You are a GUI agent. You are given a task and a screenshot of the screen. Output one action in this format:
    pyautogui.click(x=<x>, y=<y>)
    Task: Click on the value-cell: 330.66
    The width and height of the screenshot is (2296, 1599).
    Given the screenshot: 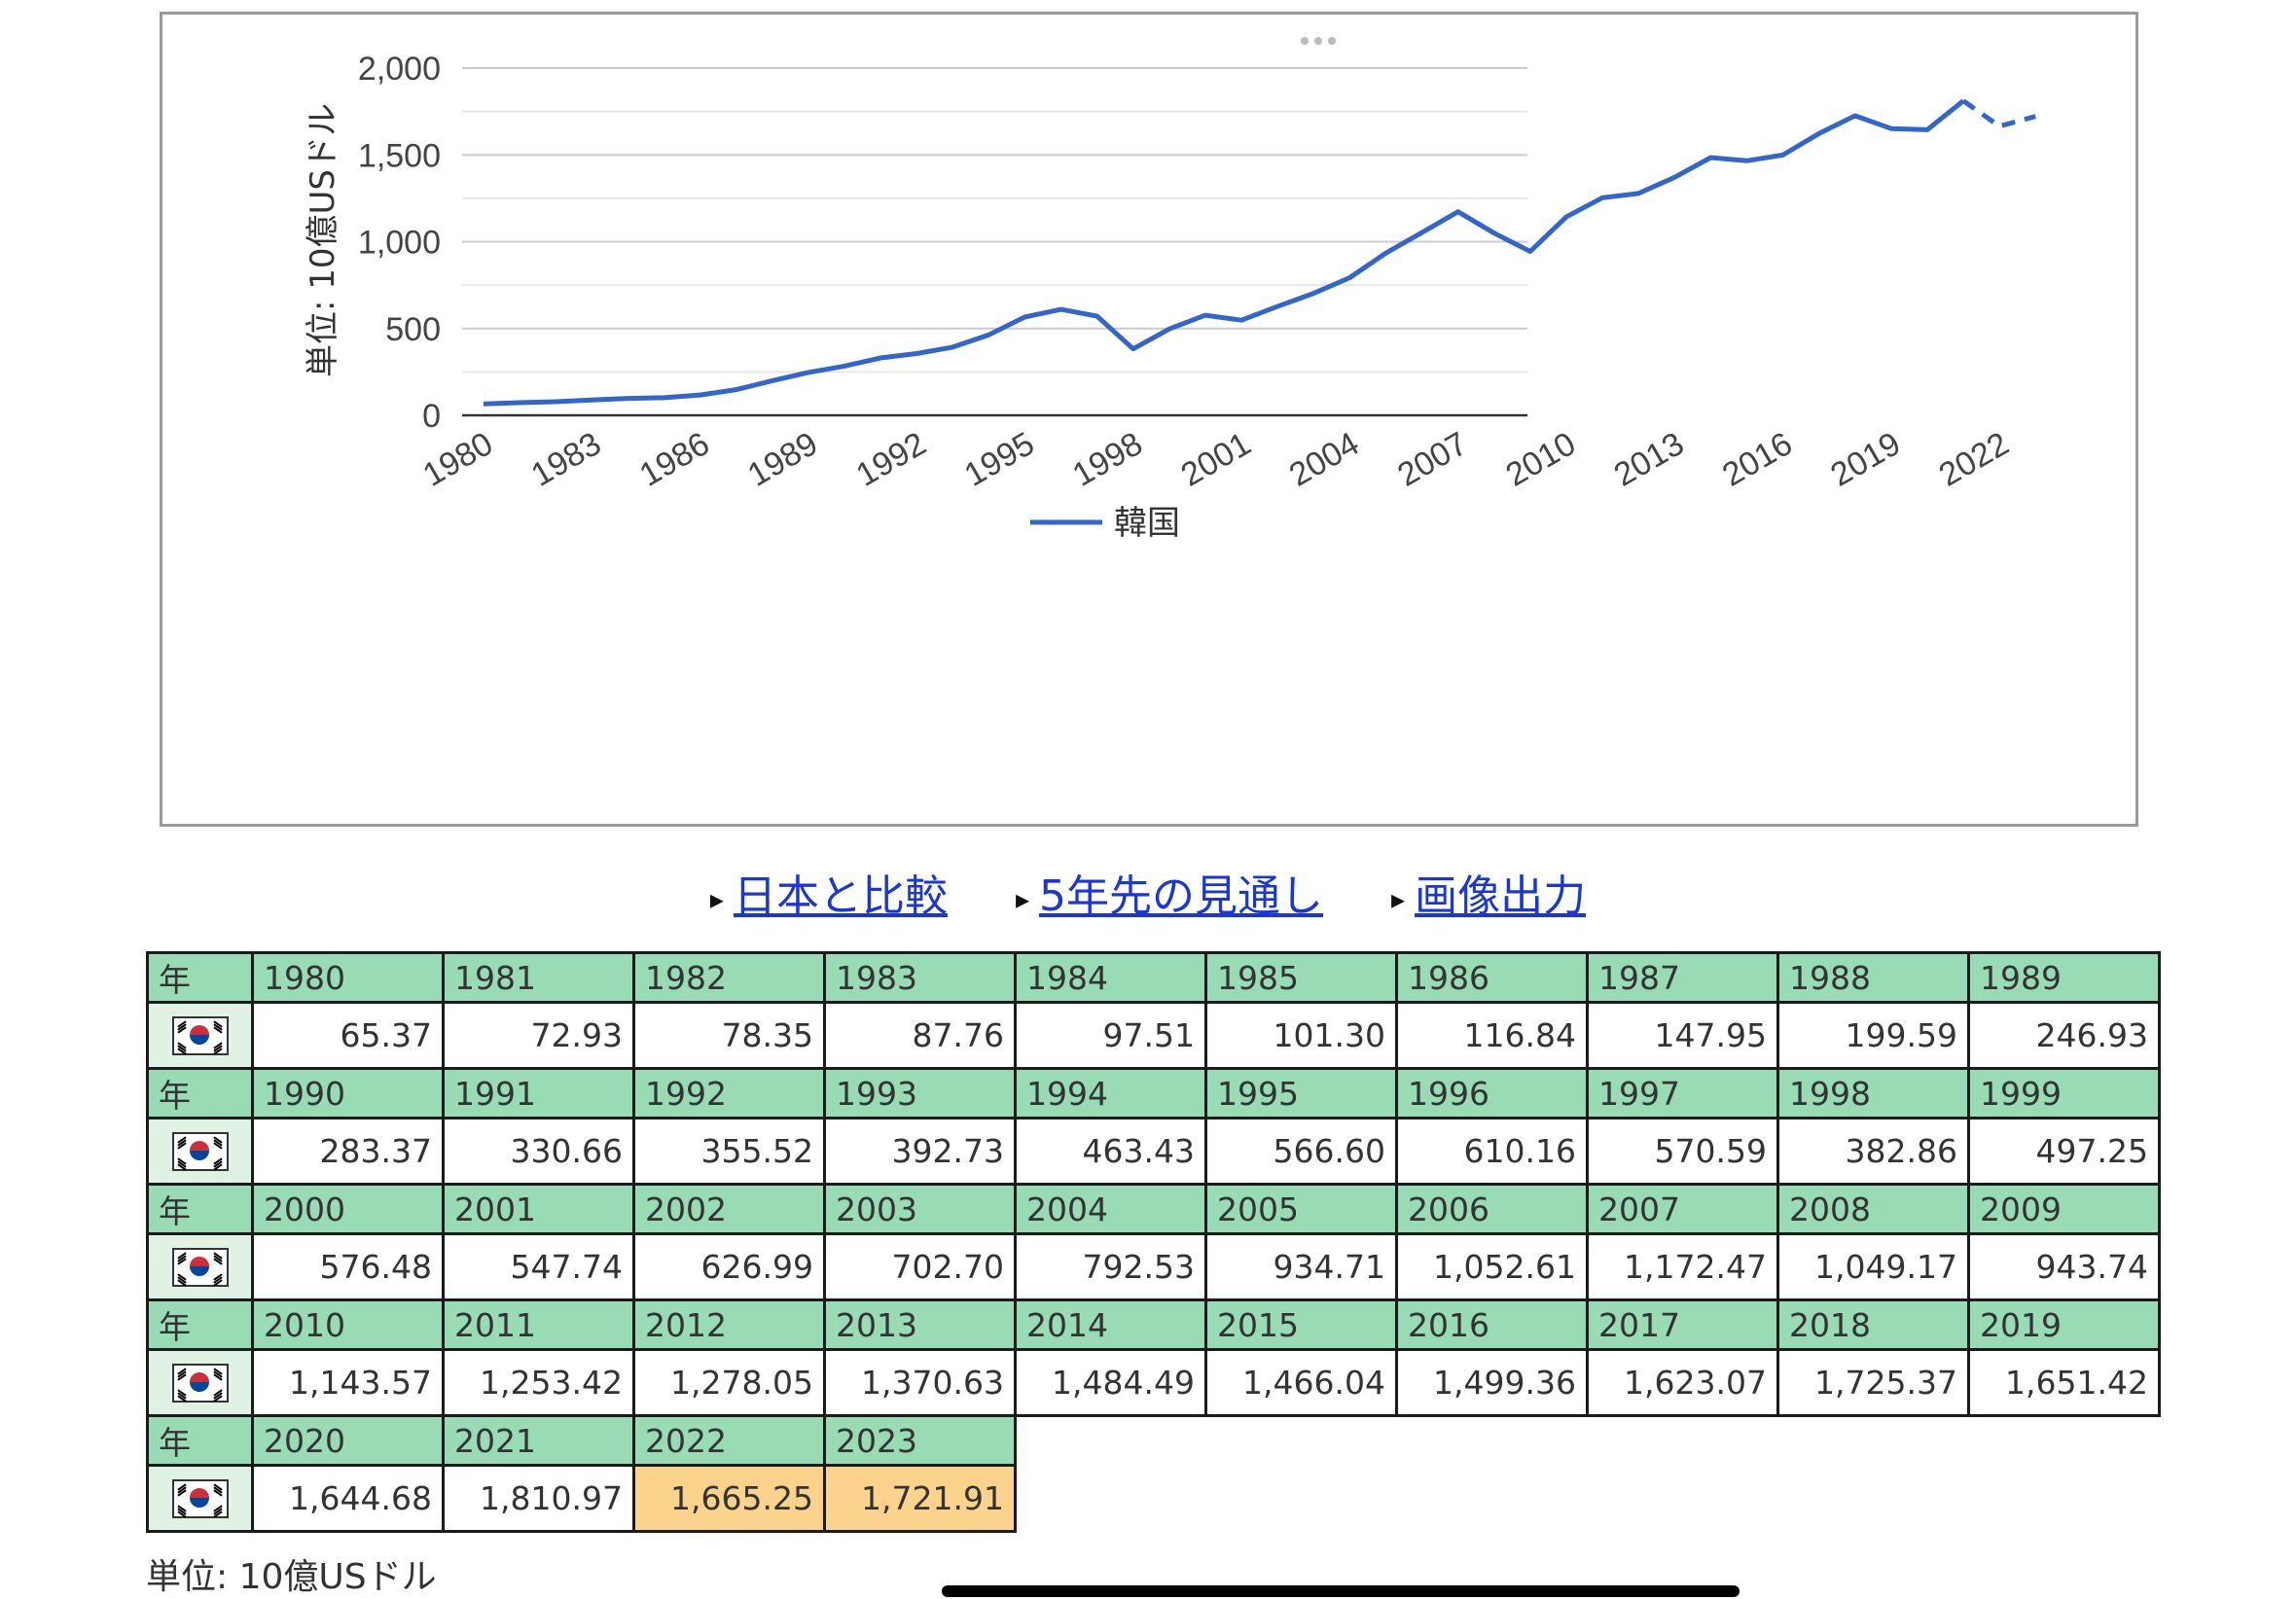 What is the action you would take?
    pyautogui.click(x=538, y=1151)
    